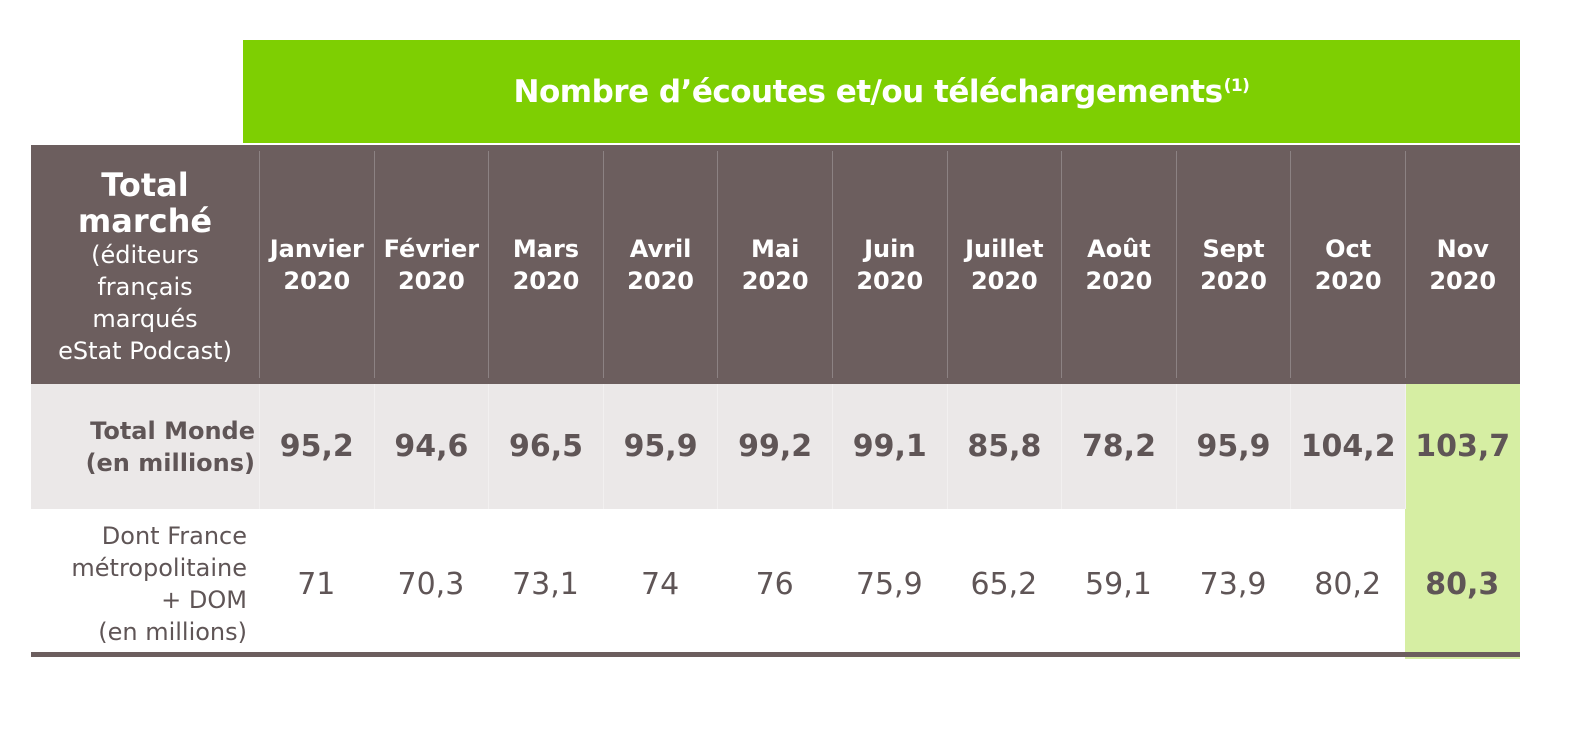 This screenshot has height=734, width=1584. Describe the element at coordinates (159, 568) in the screenshot. I see `row-label-line: métropolitaine` at that location.